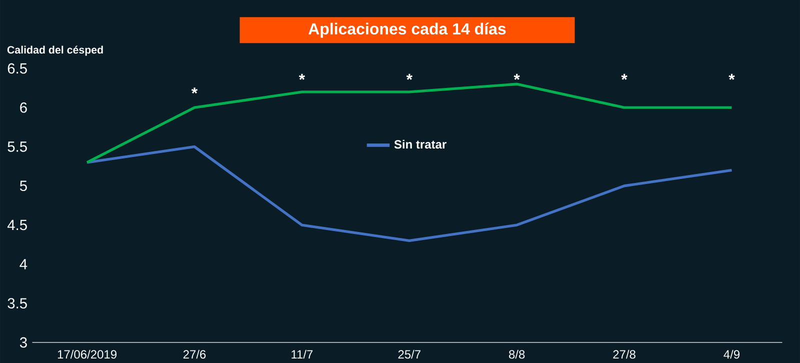 This screenshot has height=363, width=800. What do you see at coordinates (302, 354) in the screenshot?
I see `x-tick-label: 11/7` at bounding box center [302, 354].